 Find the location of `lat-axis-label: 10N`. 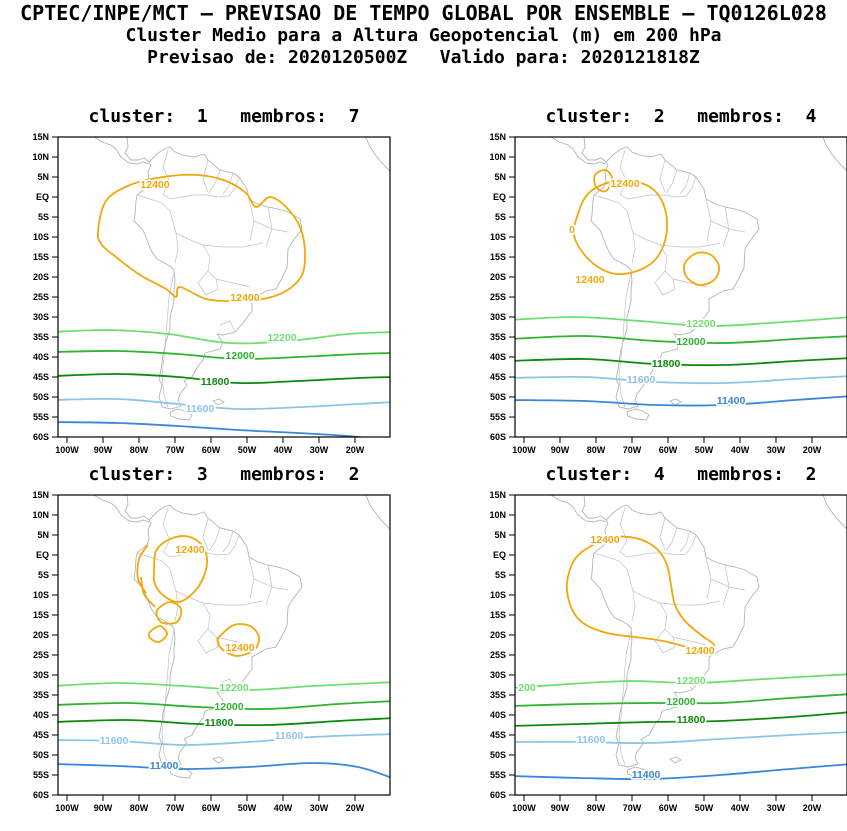

lat-axis-label: 10N is located at coordinates (497, 515).